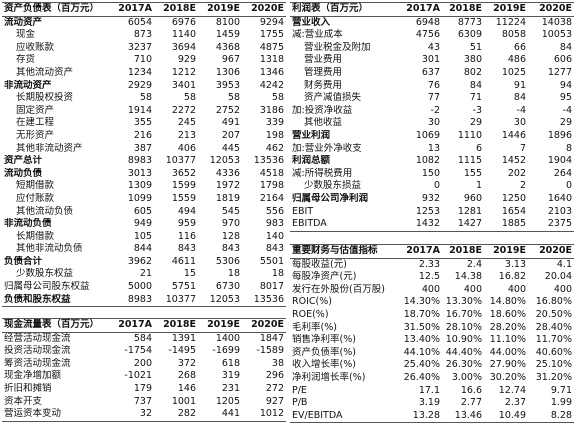  I want to click on cell-value: 6948, so click(427, 22).